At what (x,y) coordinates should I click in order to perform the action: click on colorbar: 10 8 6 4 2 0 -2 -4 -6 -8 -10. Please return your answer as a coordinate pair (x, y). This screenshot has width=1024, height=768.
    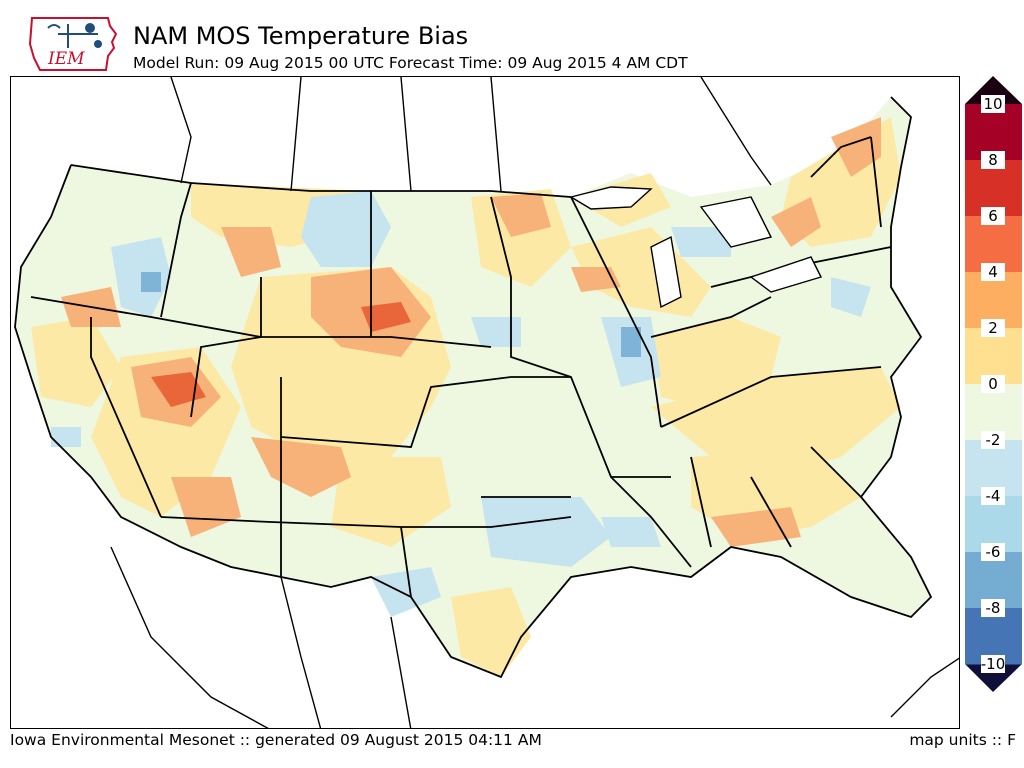
    Looking at the image, I should click on (993, 384).